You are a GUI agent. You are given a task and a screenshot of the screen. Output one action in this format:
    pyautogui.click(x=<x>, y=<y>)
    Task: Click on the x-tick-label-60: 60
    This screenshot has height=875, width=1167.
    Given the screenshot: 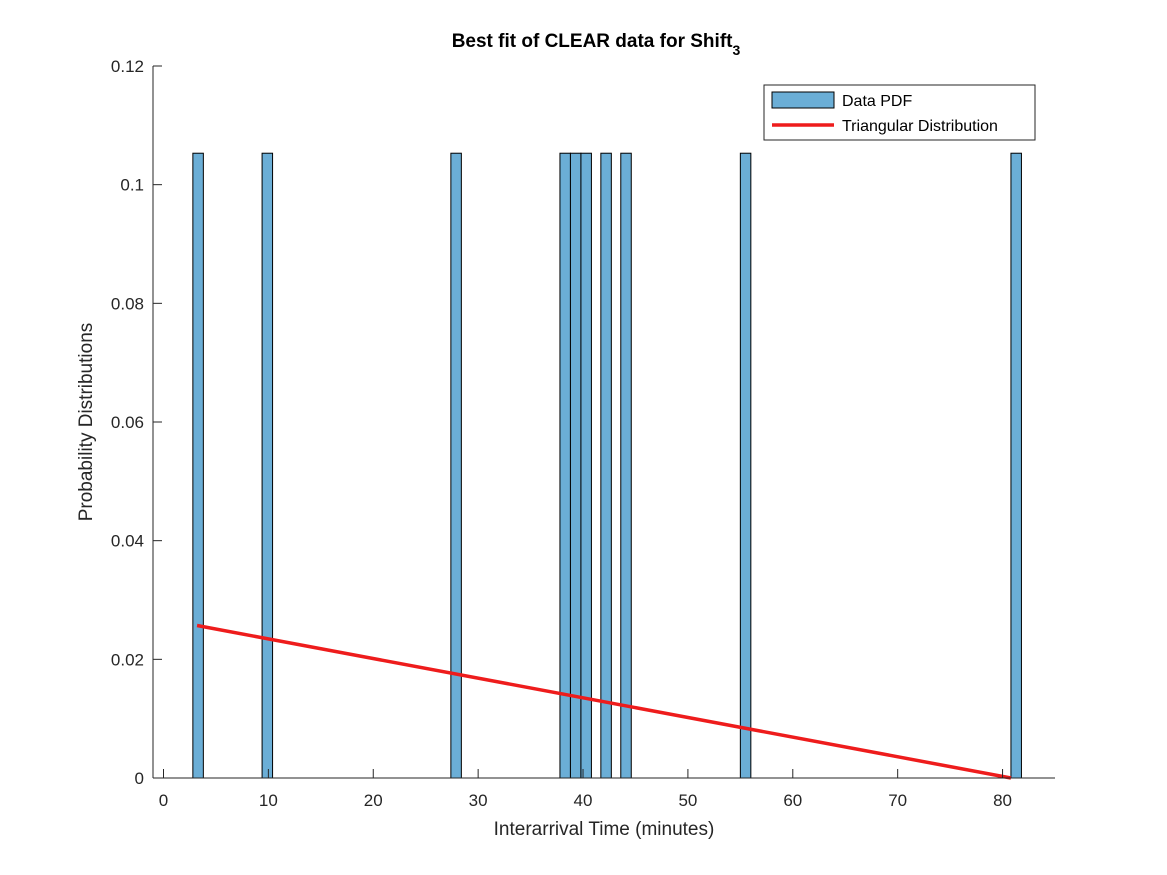 What is the action you would take?
    pyautogui.click(x=792, y=800)
    